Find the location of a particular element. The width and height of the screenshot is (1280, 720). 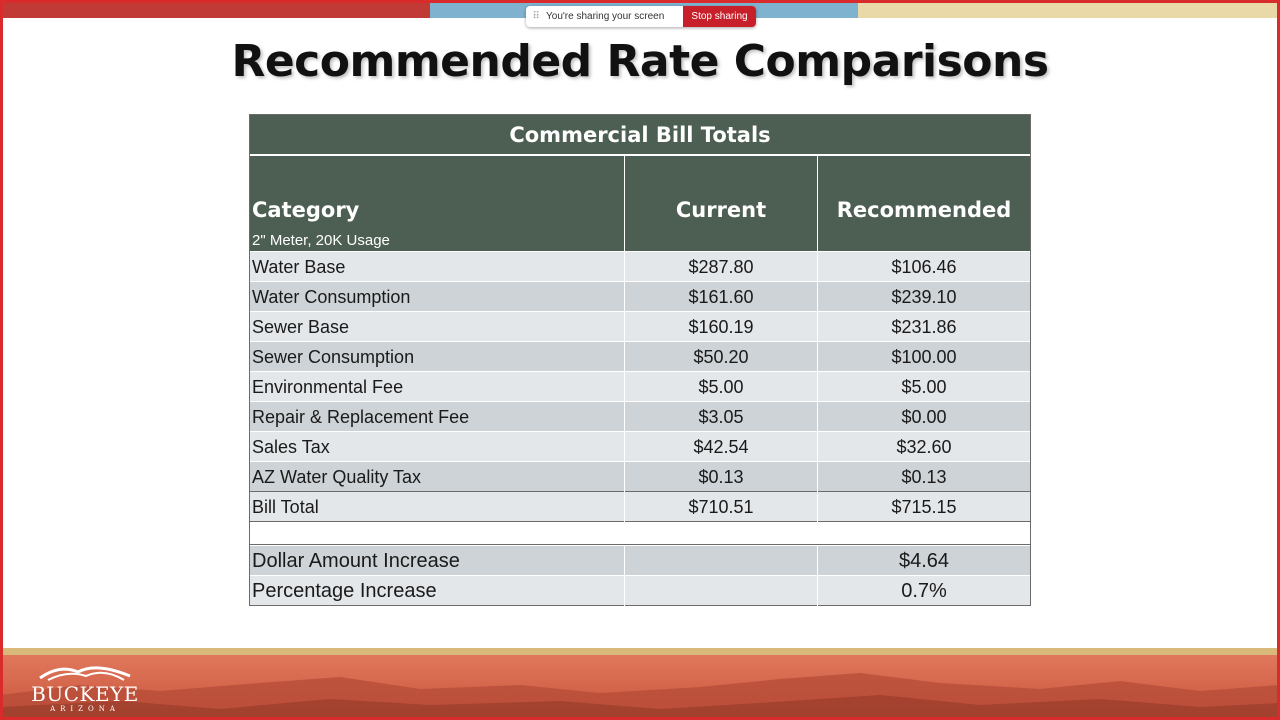

row-recommended: $0.13 is located at coordinates (924, 476).